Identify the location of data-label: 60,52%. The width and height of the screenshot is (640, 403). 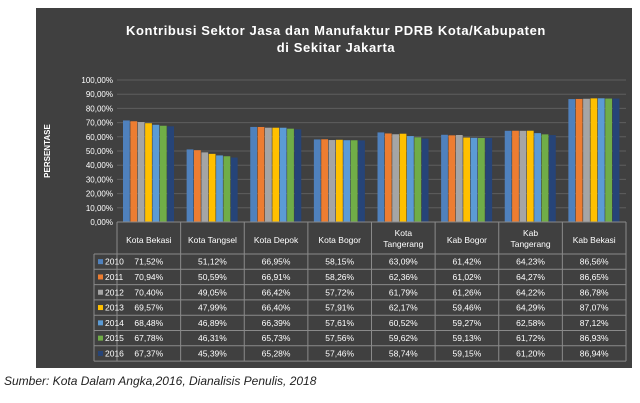
(403, 323).